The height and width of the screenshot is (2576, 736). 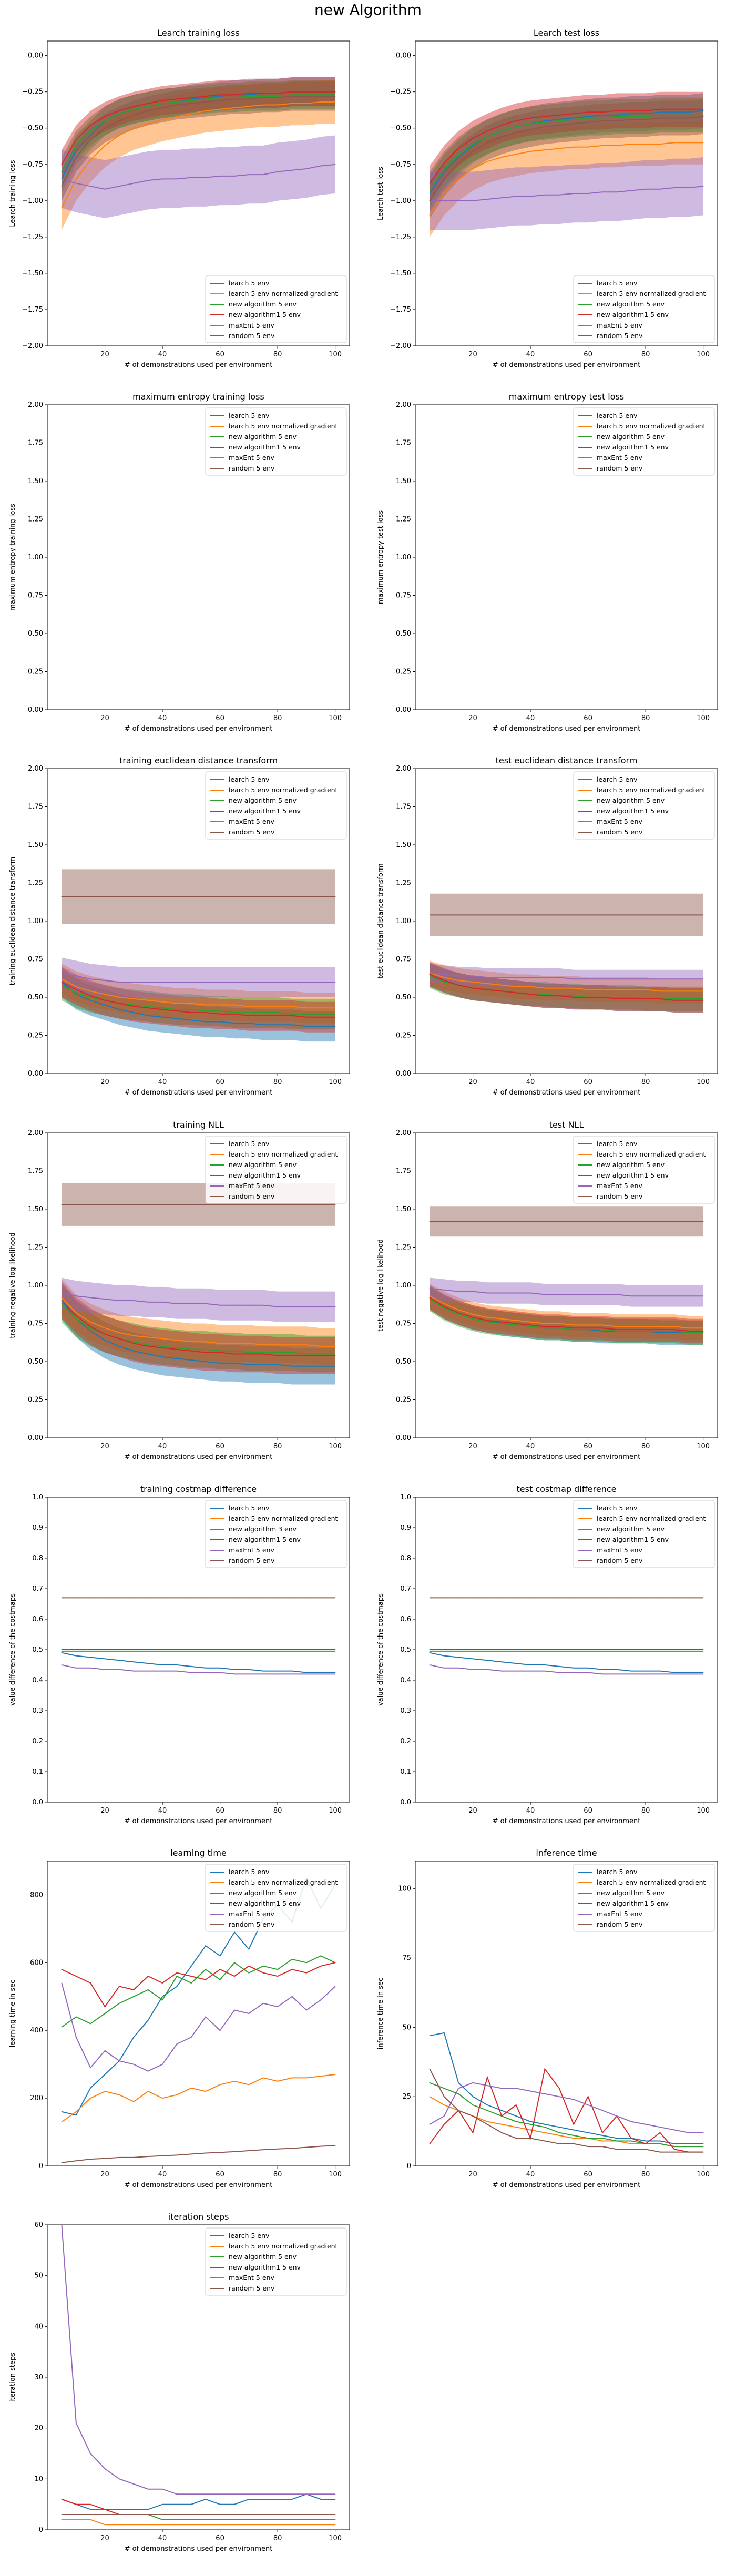 What do you see at coordinates (566, 397) in the screenshot?
I see `chart-title: maximum entropy test loss` at bounding box center [566, 397].